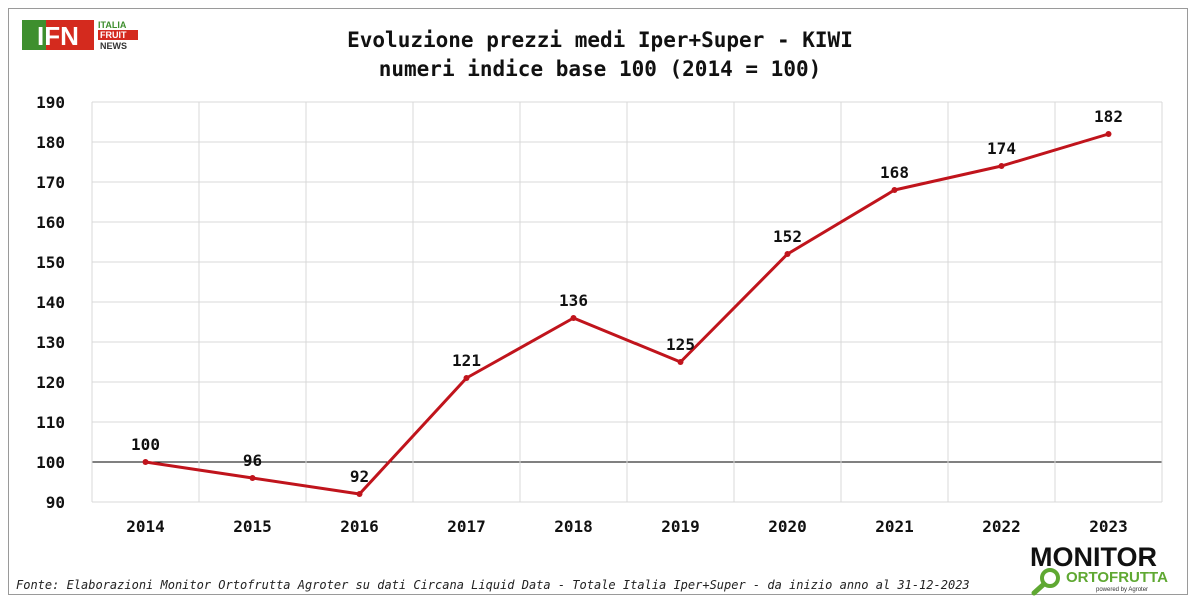  Describe the element at coordinates (80, 35) in the screenshot. I see `ifn-logo: IFN ITALIA FRUIT NEWS` at that location.